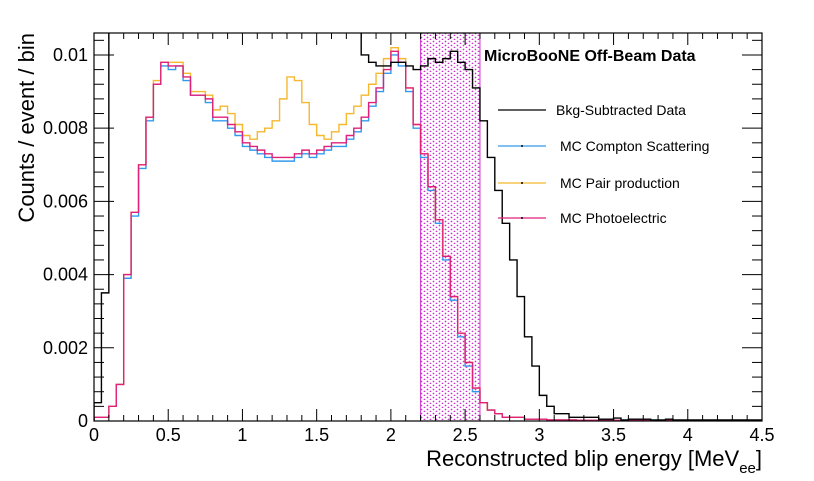 The image size is (814, 481). Describe the element at coordinates (65, 275) in the screenshot. I see `y-tick-label: 0.004` at that location.